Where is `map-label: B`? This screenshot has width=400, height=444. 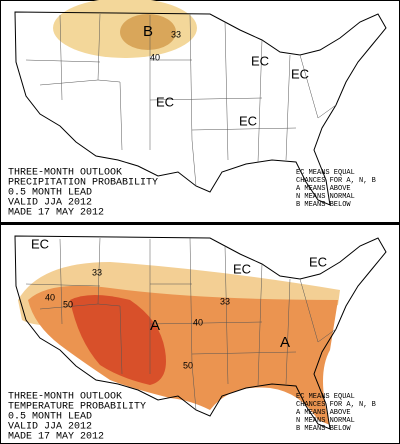 map-label: B is located at coordinates (148, 31).